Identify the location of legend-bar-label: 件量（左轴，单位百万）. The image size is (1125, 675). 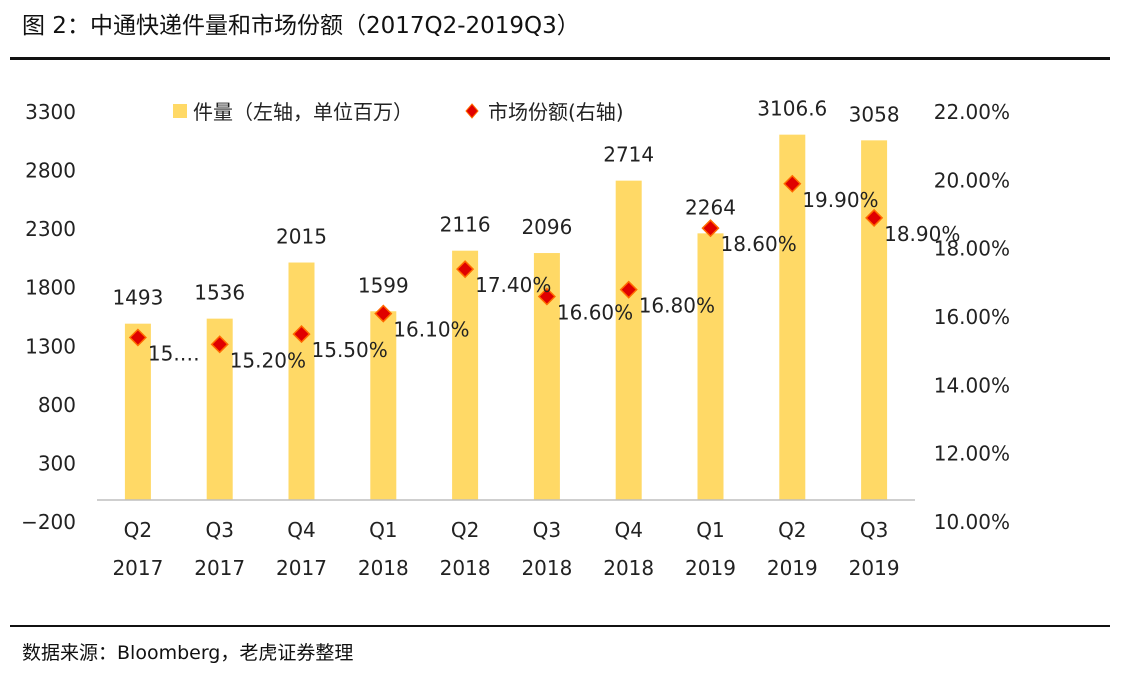
(303, 112).